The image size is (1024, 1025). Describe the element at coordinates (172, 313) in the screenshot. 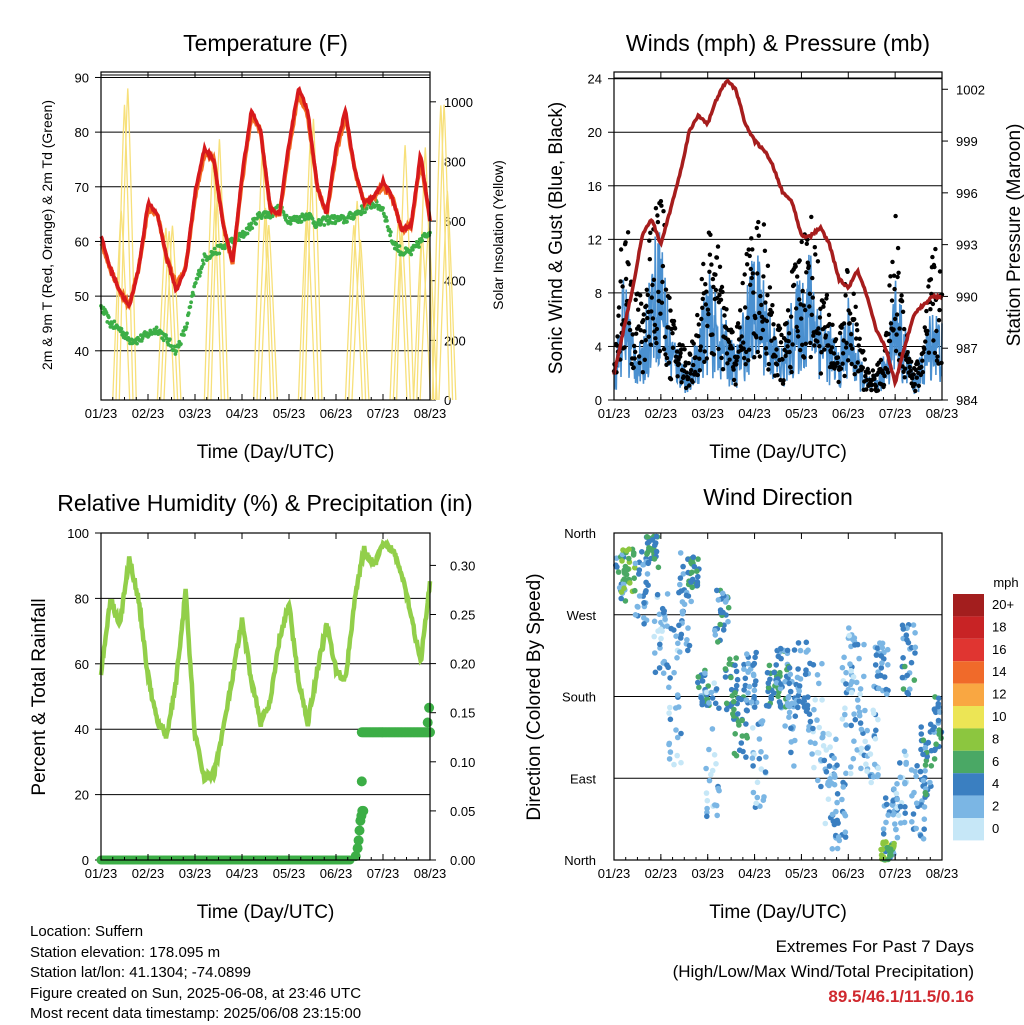

I see `solar-insolation-trace` at that location.